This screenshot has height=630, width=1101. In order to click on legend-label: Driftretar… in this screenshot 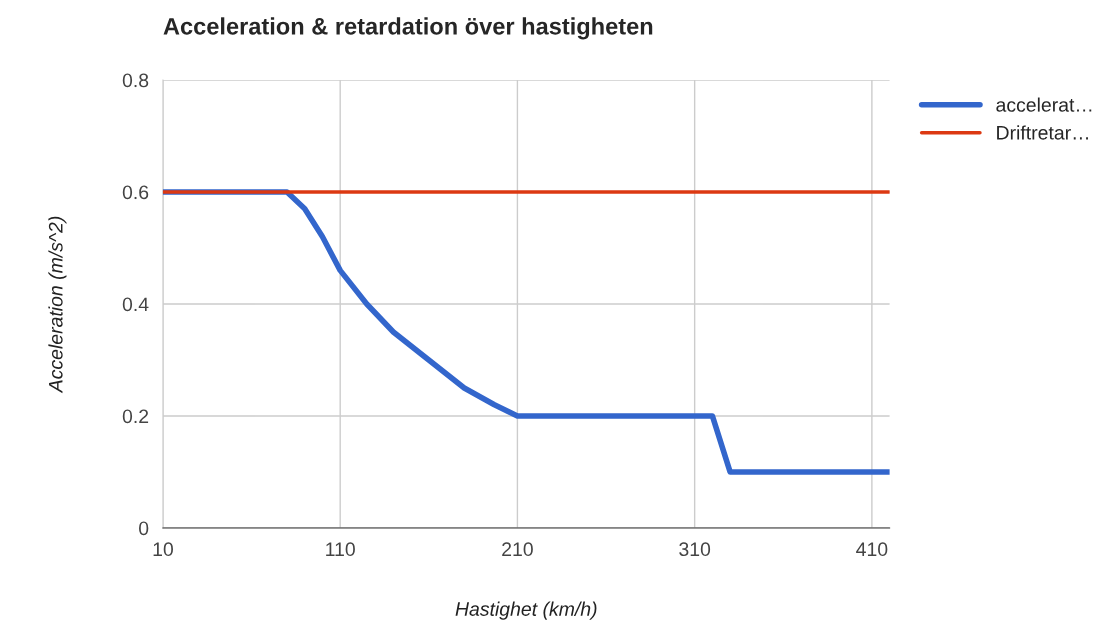, I will do `click(1042, 132)`.